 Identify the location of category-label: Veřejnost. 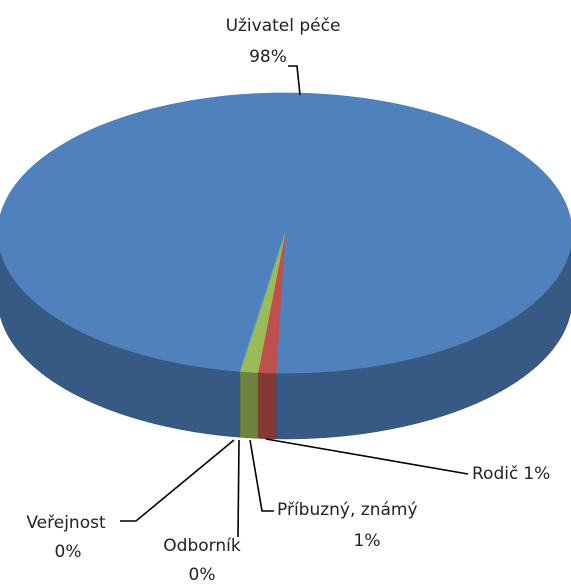
(66, 523).